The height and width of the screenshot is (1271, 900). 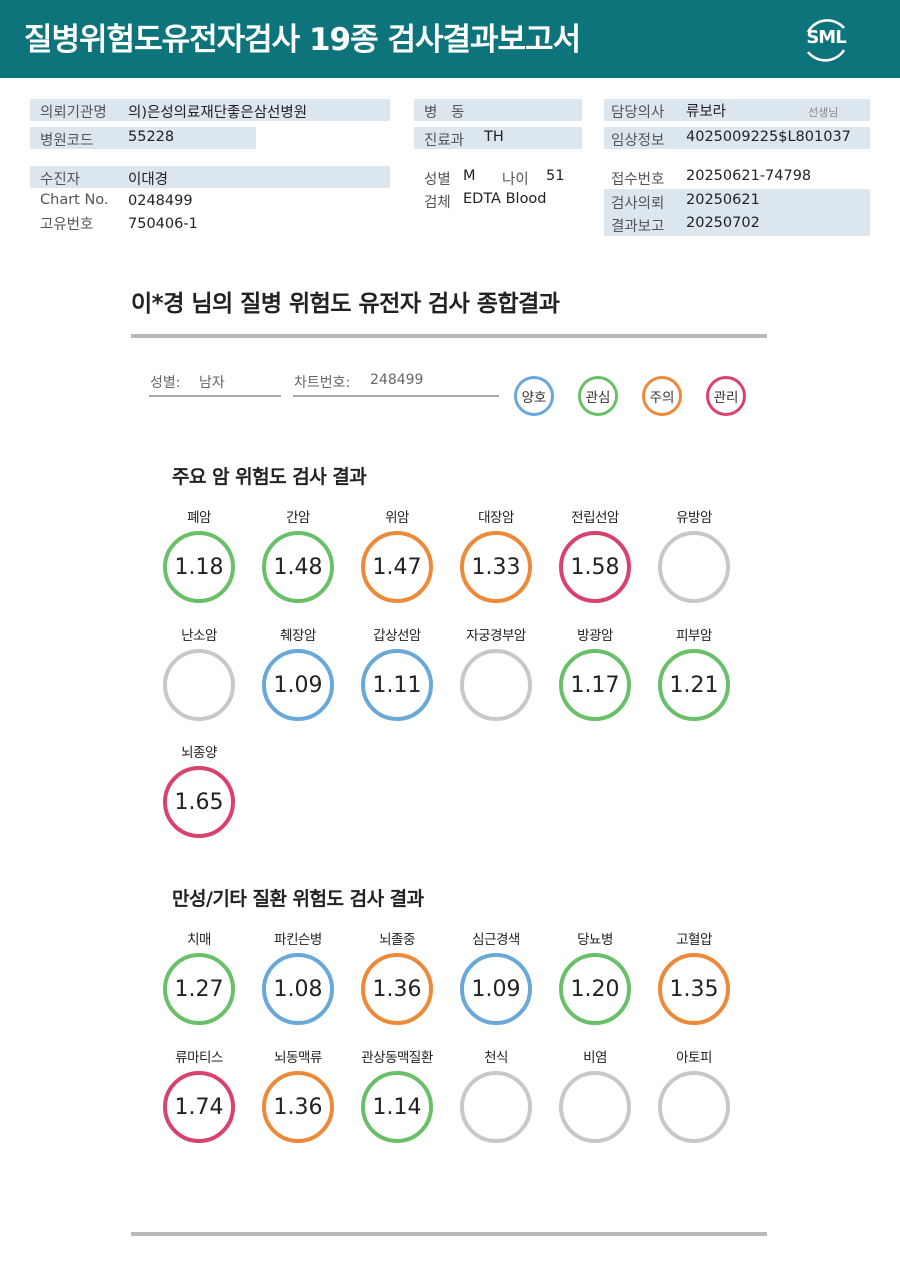 What do you see at coordinates (199, 1107) in the screenshot?
I see `result-value-circle: 1.74` at bounding box center [199, 1107].